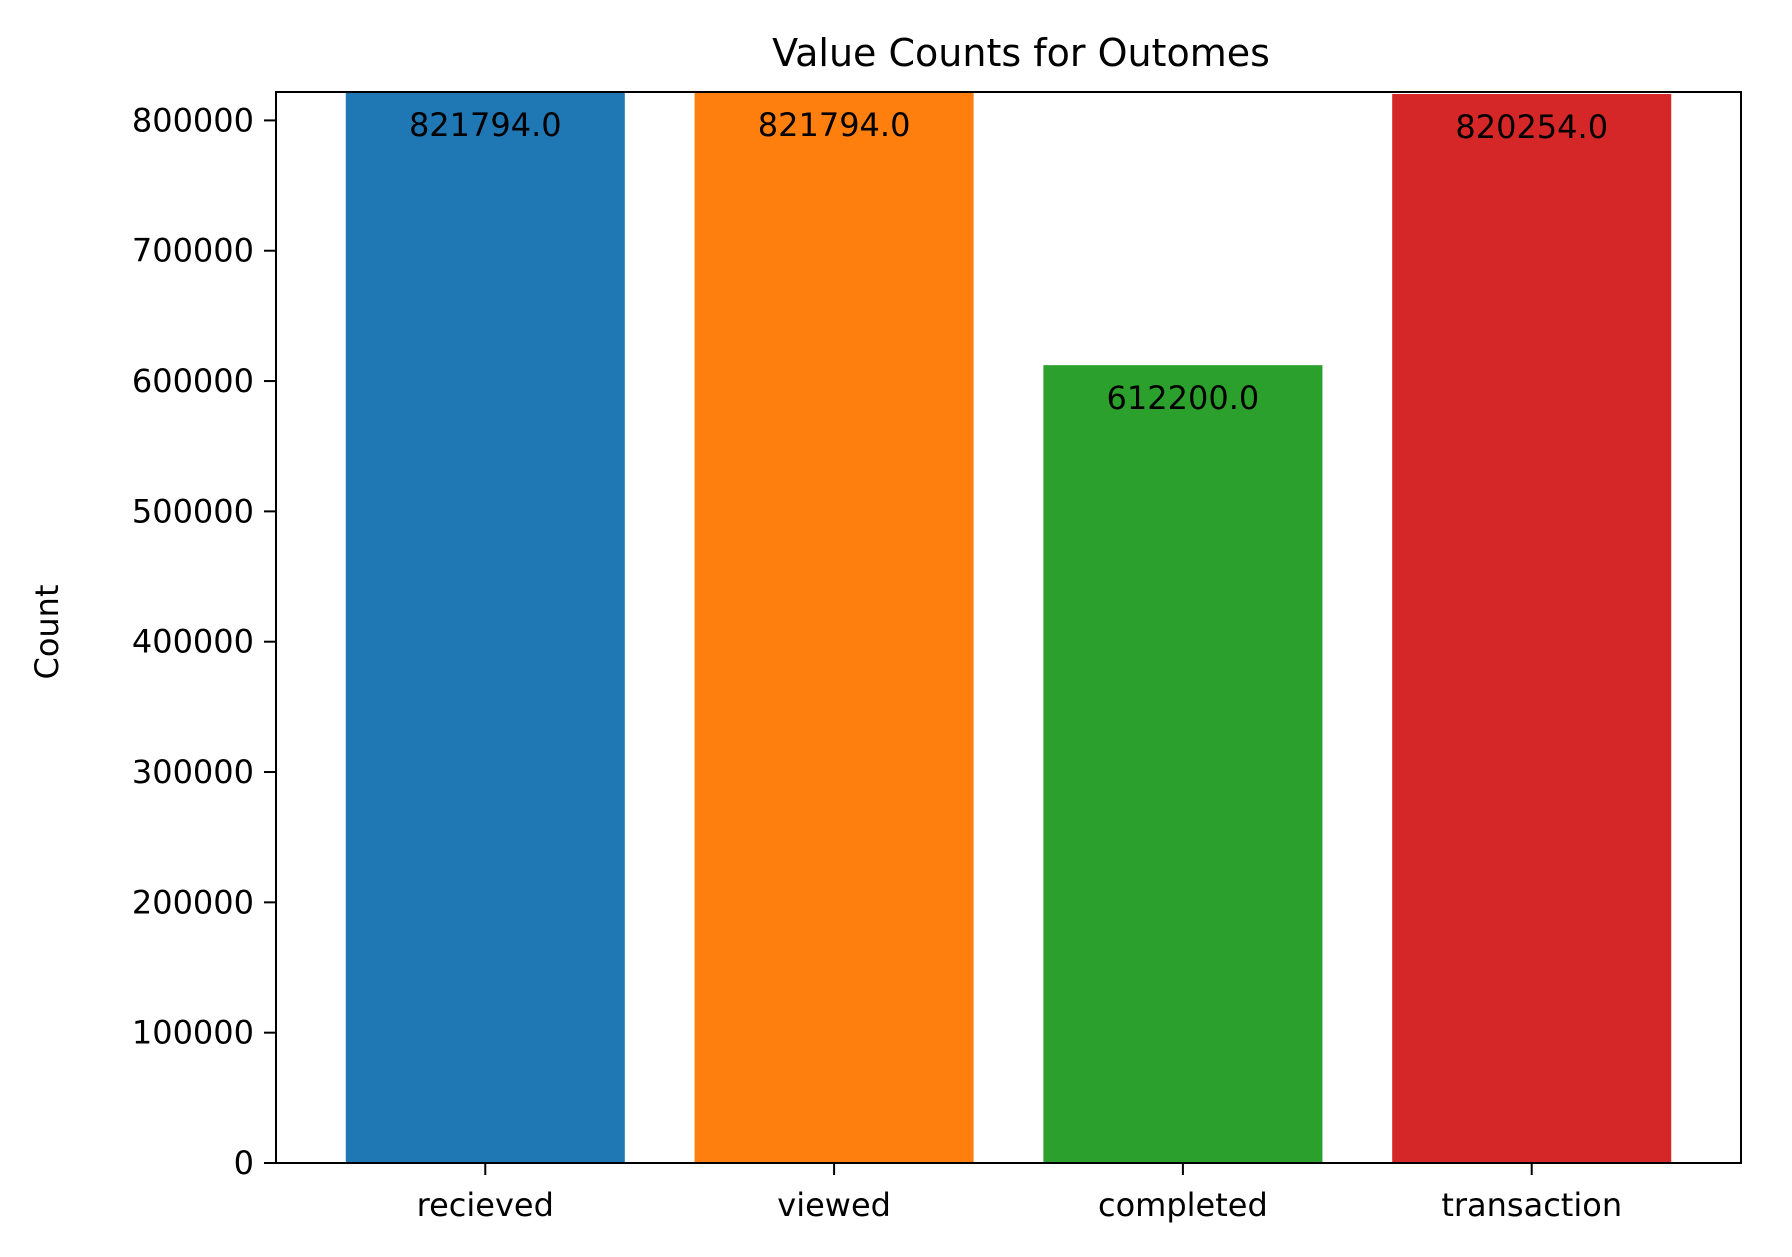  I want to click on x-tick-label-viewed: viewed, so click(834, 1205).